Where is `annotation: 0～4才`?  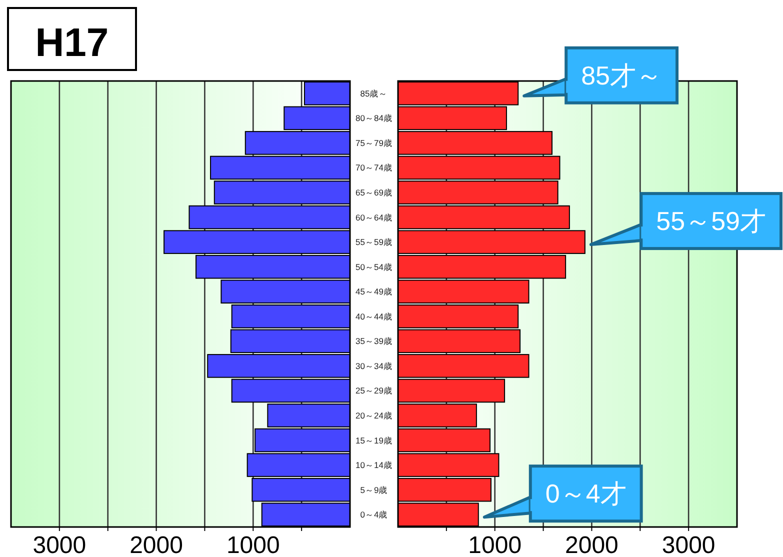
annotation: 0～4才 is located at coordinates (585, 493).